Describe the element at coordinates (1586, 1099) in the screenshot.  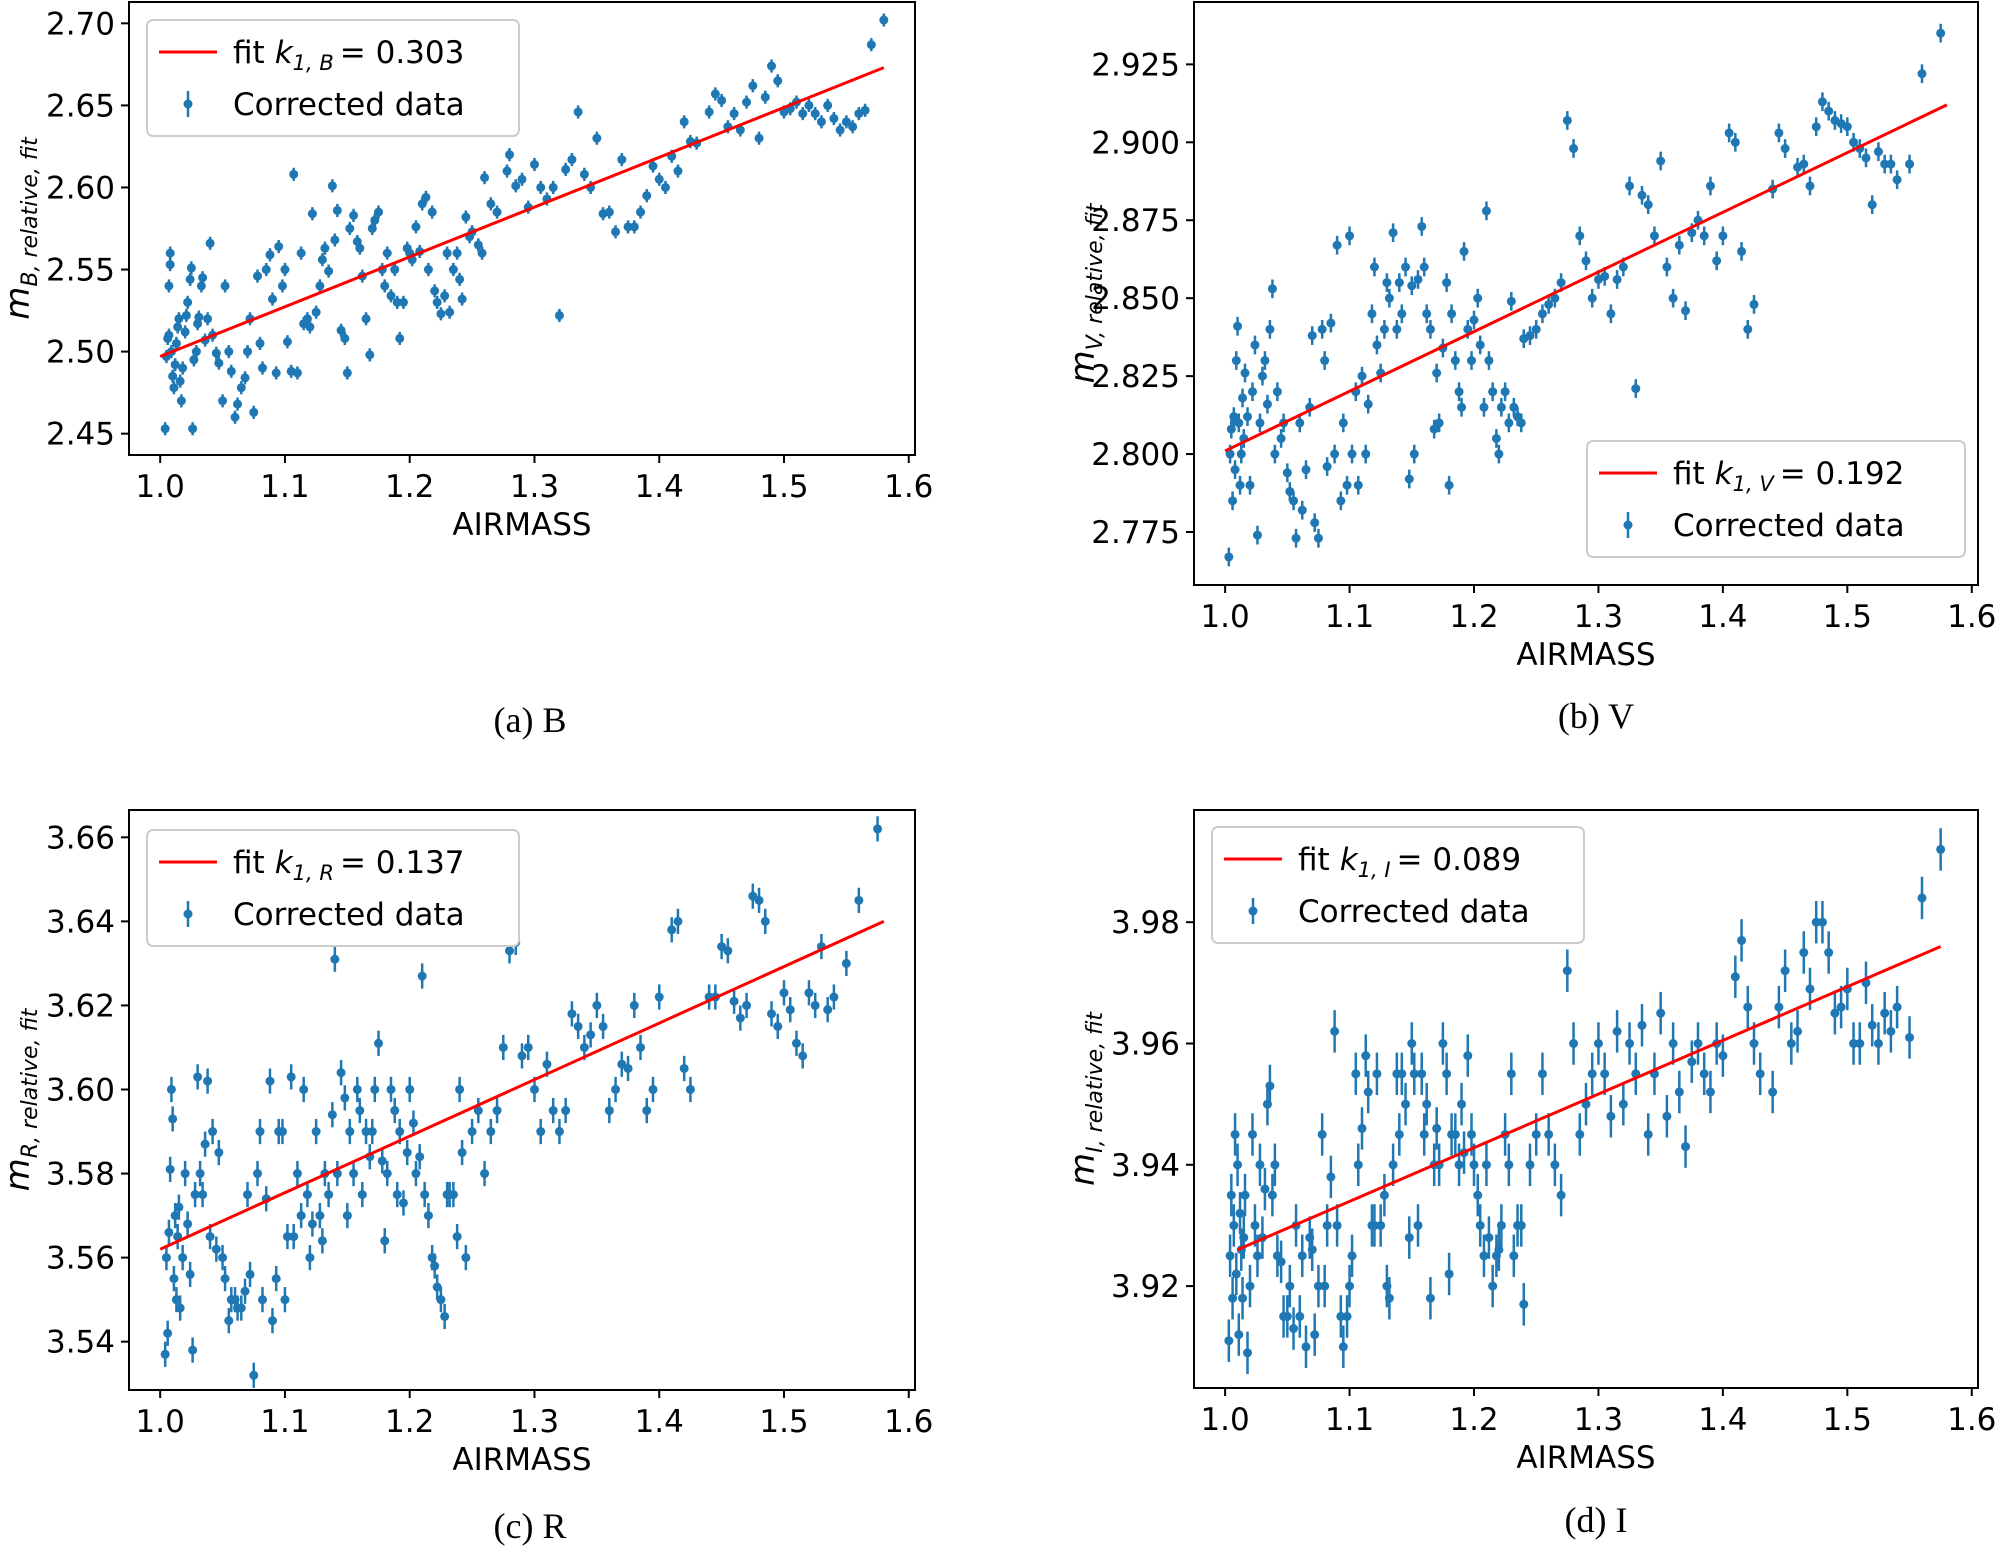
I see `axes-frame` at that location.